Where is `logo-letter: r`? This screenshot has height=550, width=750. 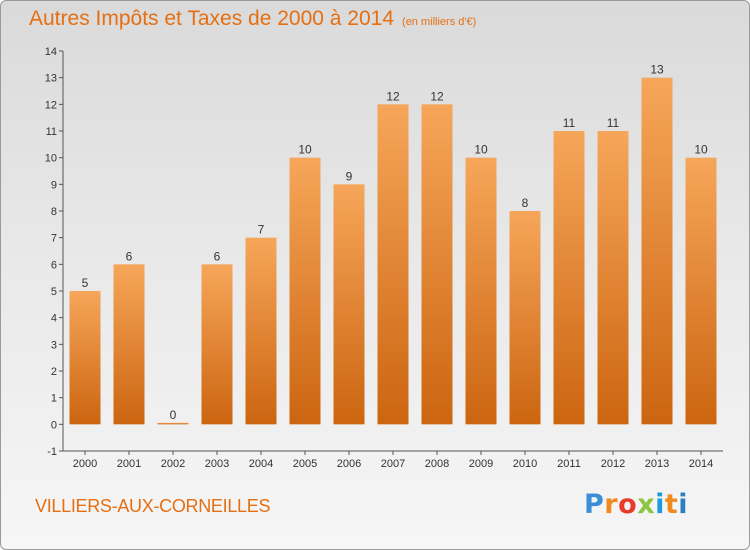
logo-letter: r is located at coordinates (611, 504).